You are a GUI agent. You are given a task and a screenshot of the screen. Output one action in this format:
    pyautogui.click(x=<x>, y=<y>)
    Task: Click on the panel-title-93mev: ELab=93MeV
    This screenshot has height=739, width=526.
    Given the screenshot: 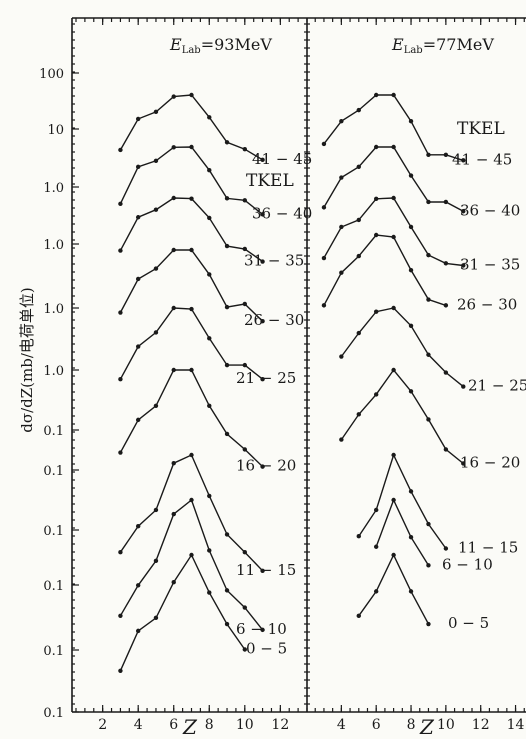 What is the action you would take?
    pyautogui.click(x=220, y=45)
    